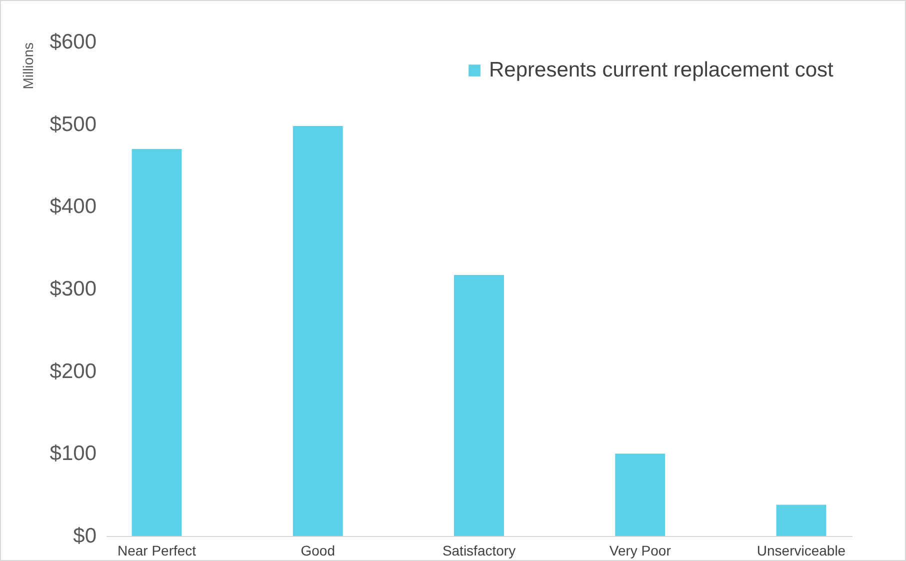 This screenshot has height=561, width=906. I want to click on y-tick-label: $200, so click(73, 371).